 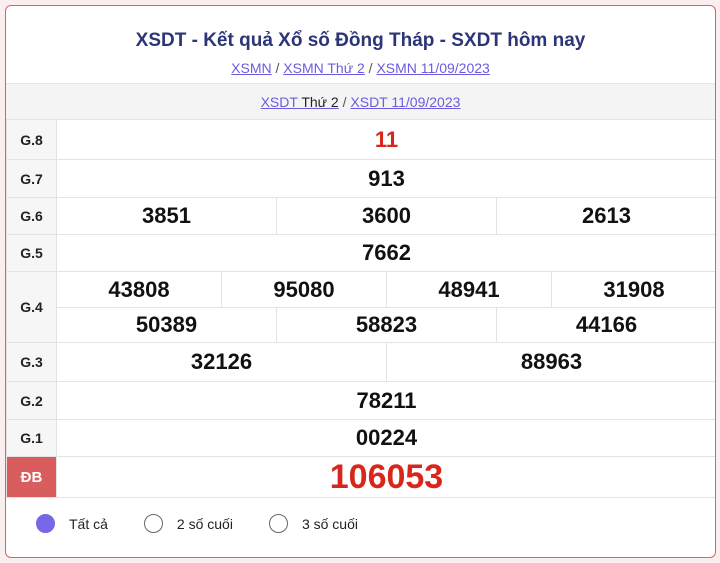 I want to click on xsdt-weekday-link: XSDT Thứ 2, so click(x=299, y=102).